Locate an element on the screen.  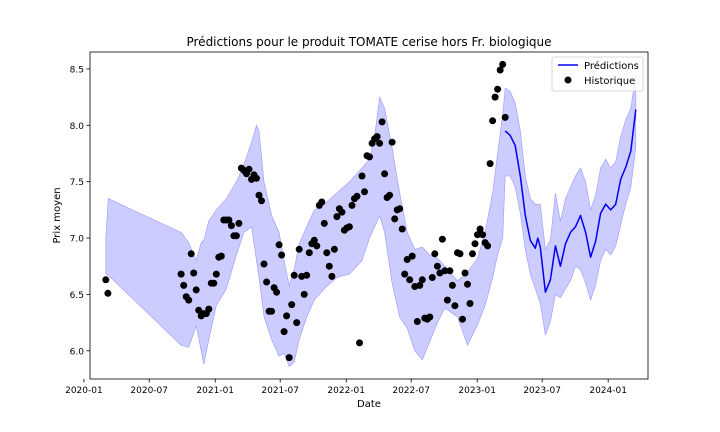
y-axis-label: Prix moyen is located at coordinates (57, 215).